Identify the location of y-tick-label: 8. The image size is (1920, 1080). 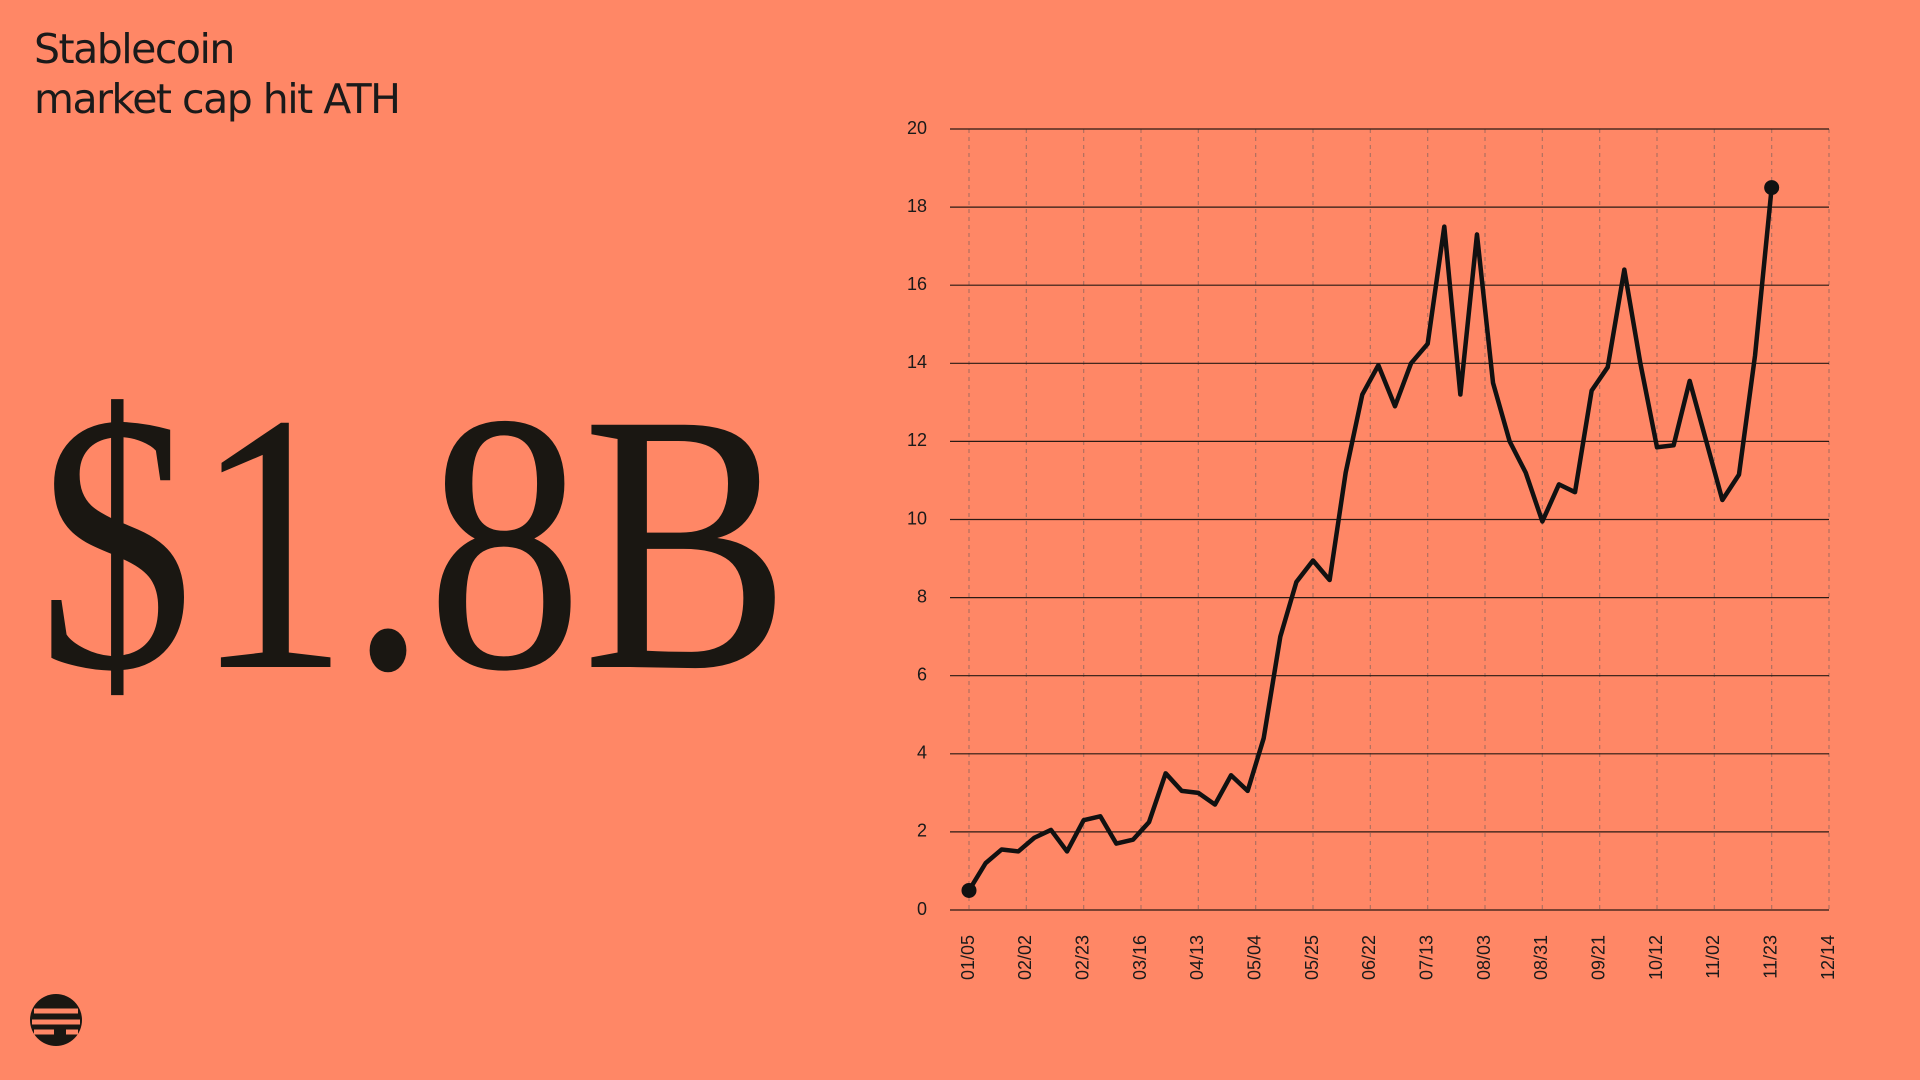
(922, 596).